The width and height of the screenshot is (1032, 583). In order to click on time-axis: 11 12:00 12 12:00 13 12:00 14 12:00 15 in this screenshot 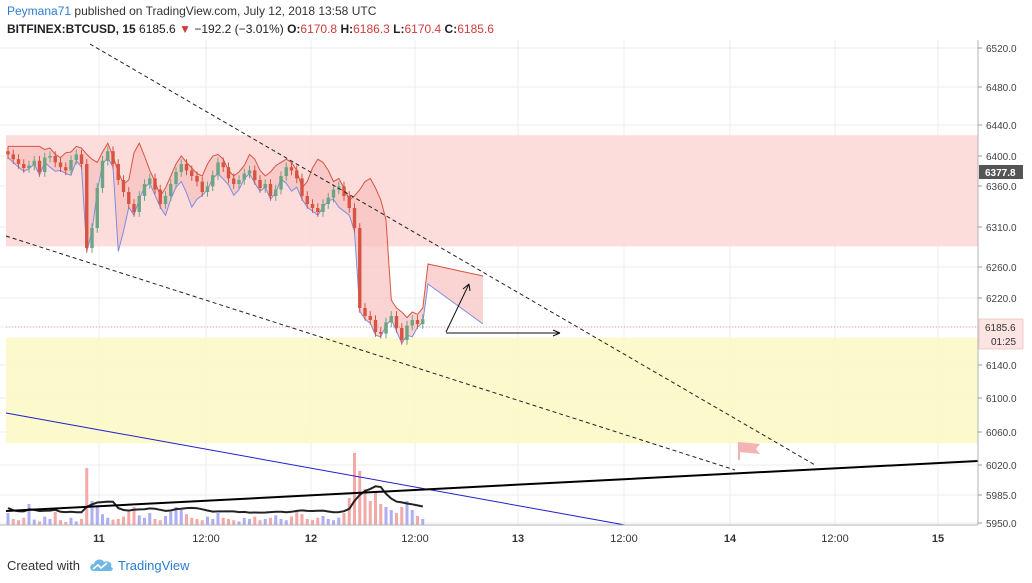, I will do `click(518, 539)`.